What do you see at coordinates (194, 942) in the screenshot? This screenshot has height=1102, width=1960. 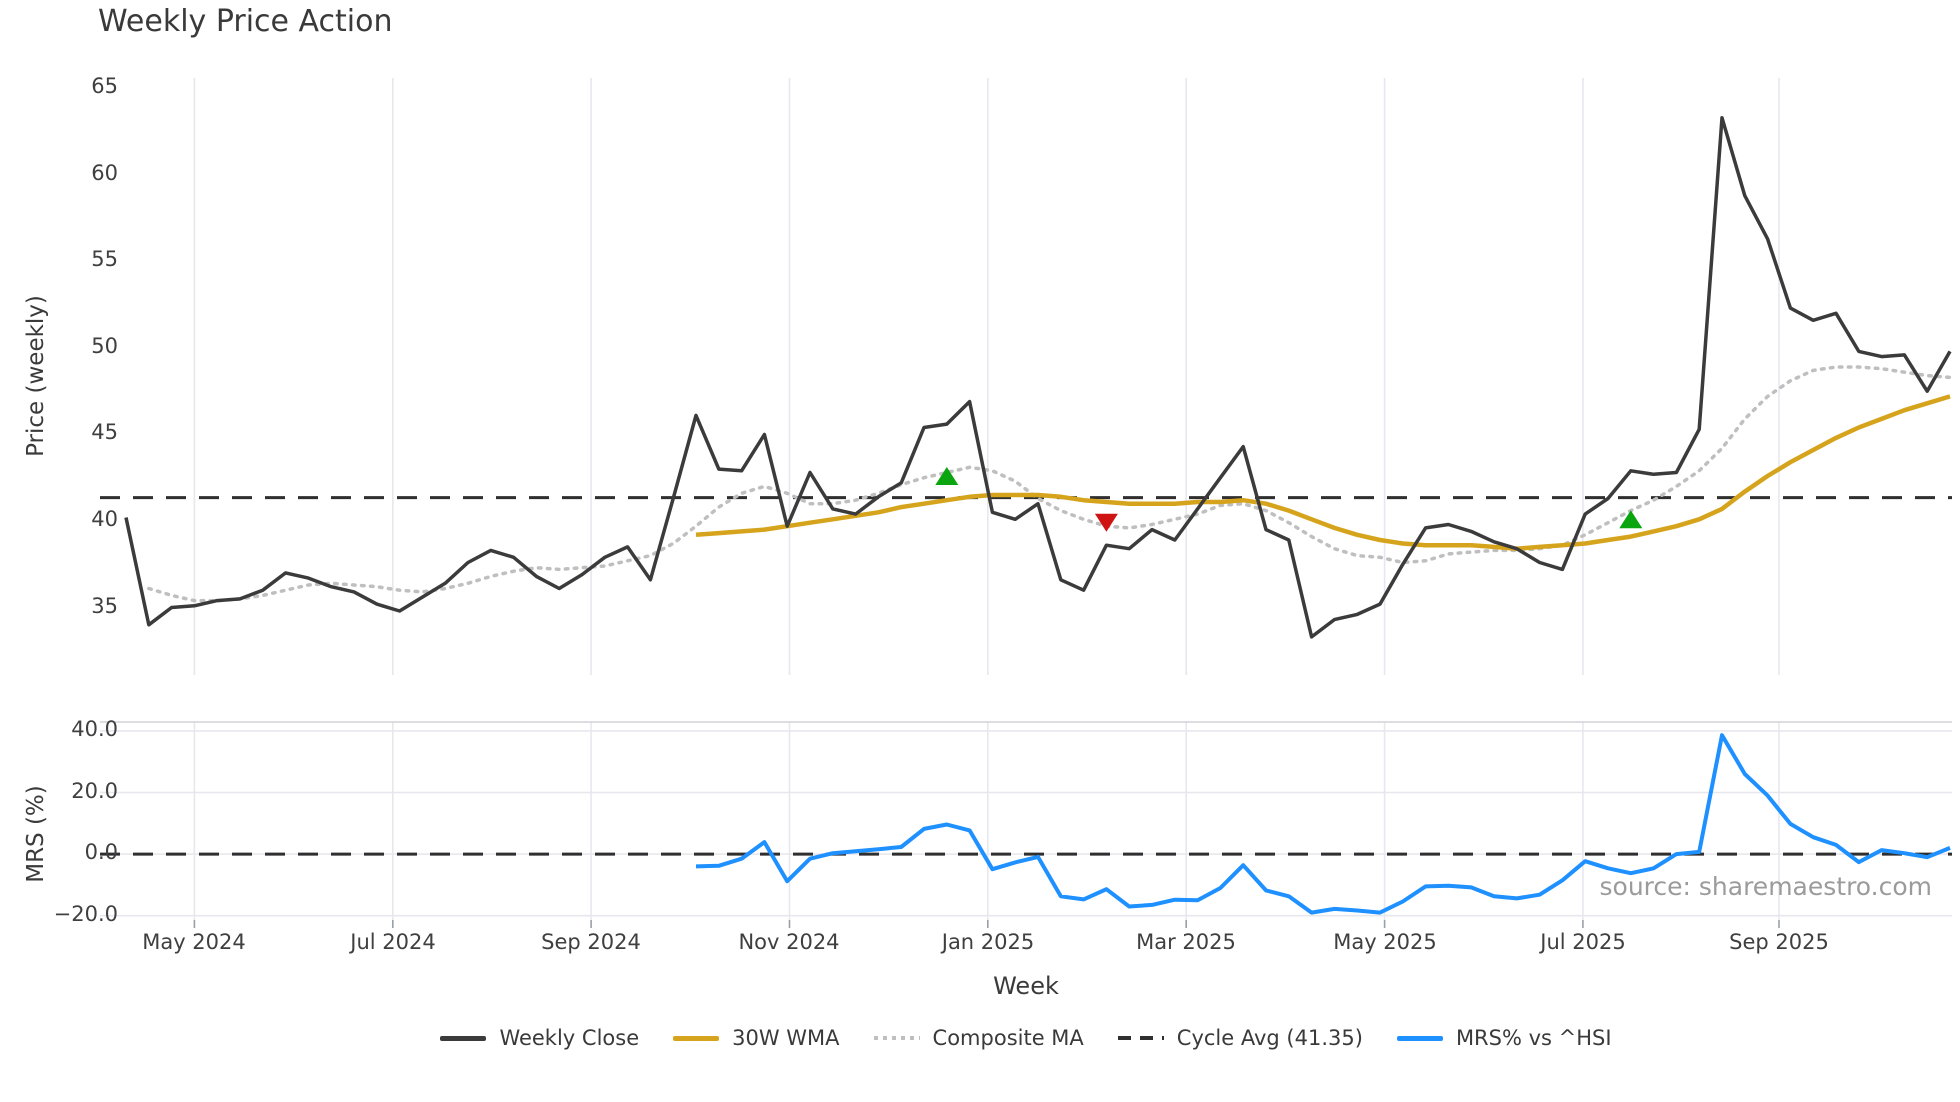 I see `x-tick-label: May 2024` at bounding box center [194, 942].